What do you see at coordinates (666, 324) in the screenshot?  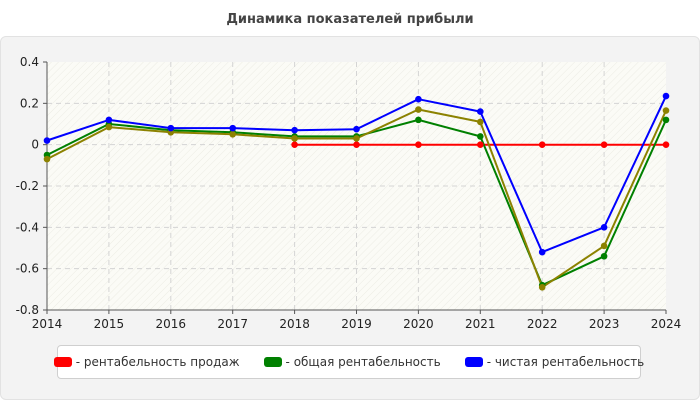 I see `x-tick-label: 2024` at bounding box center [666, 324].